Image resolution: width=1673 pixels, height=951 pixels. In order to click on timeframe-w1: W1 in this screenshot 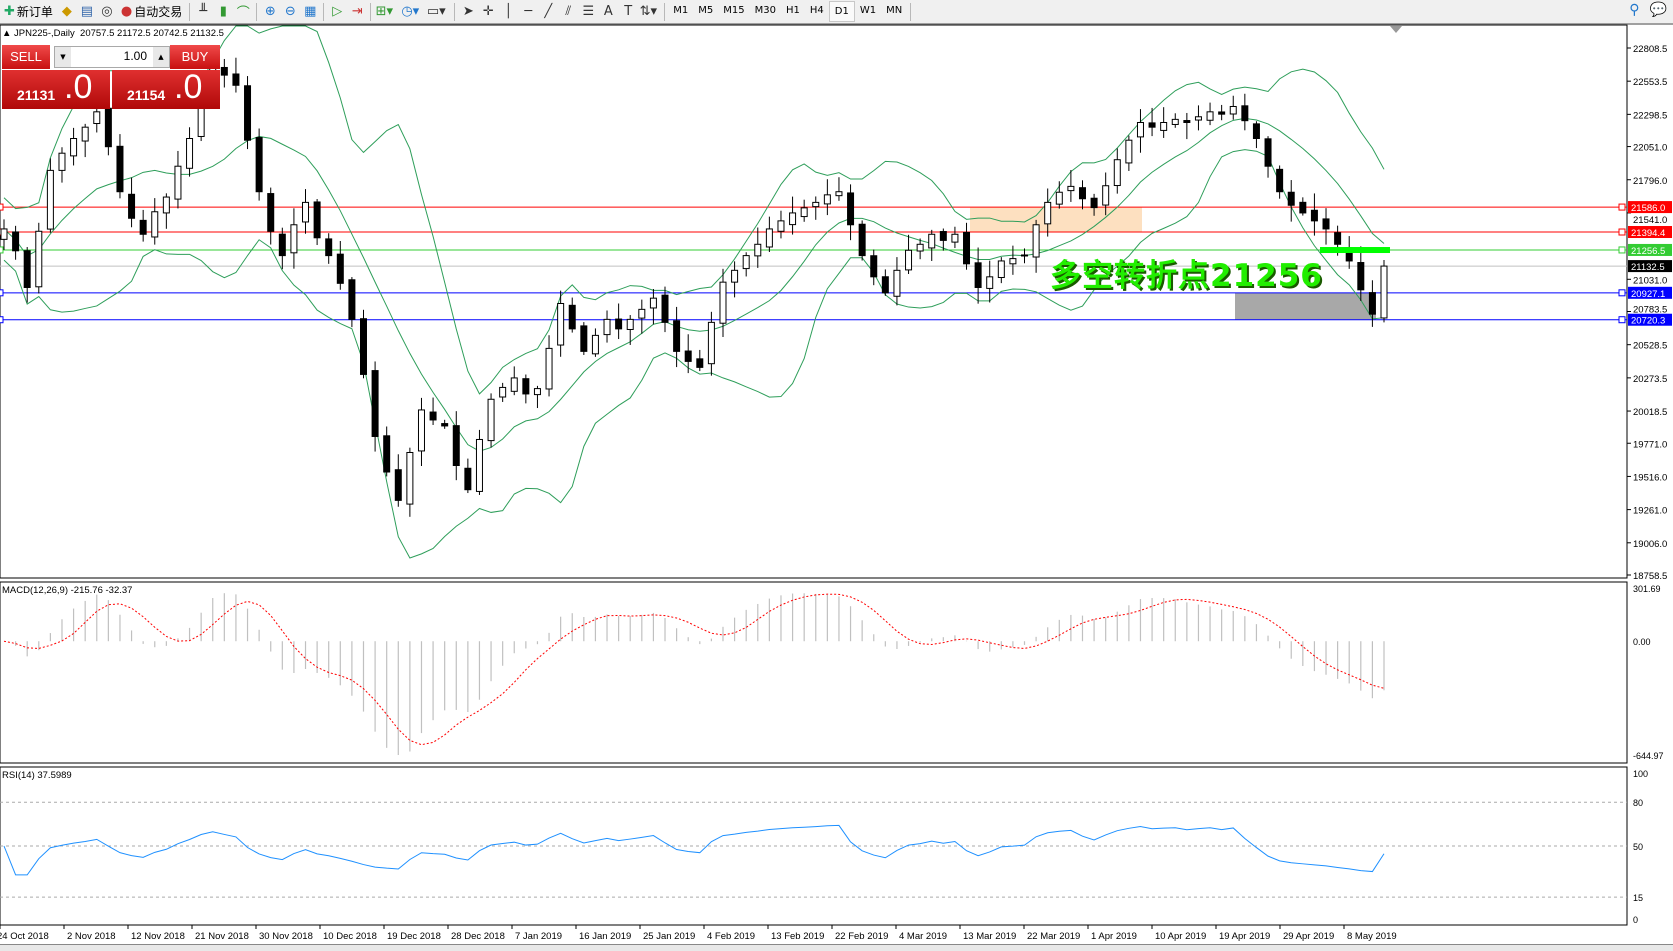, I will do `click(868, 10)`.